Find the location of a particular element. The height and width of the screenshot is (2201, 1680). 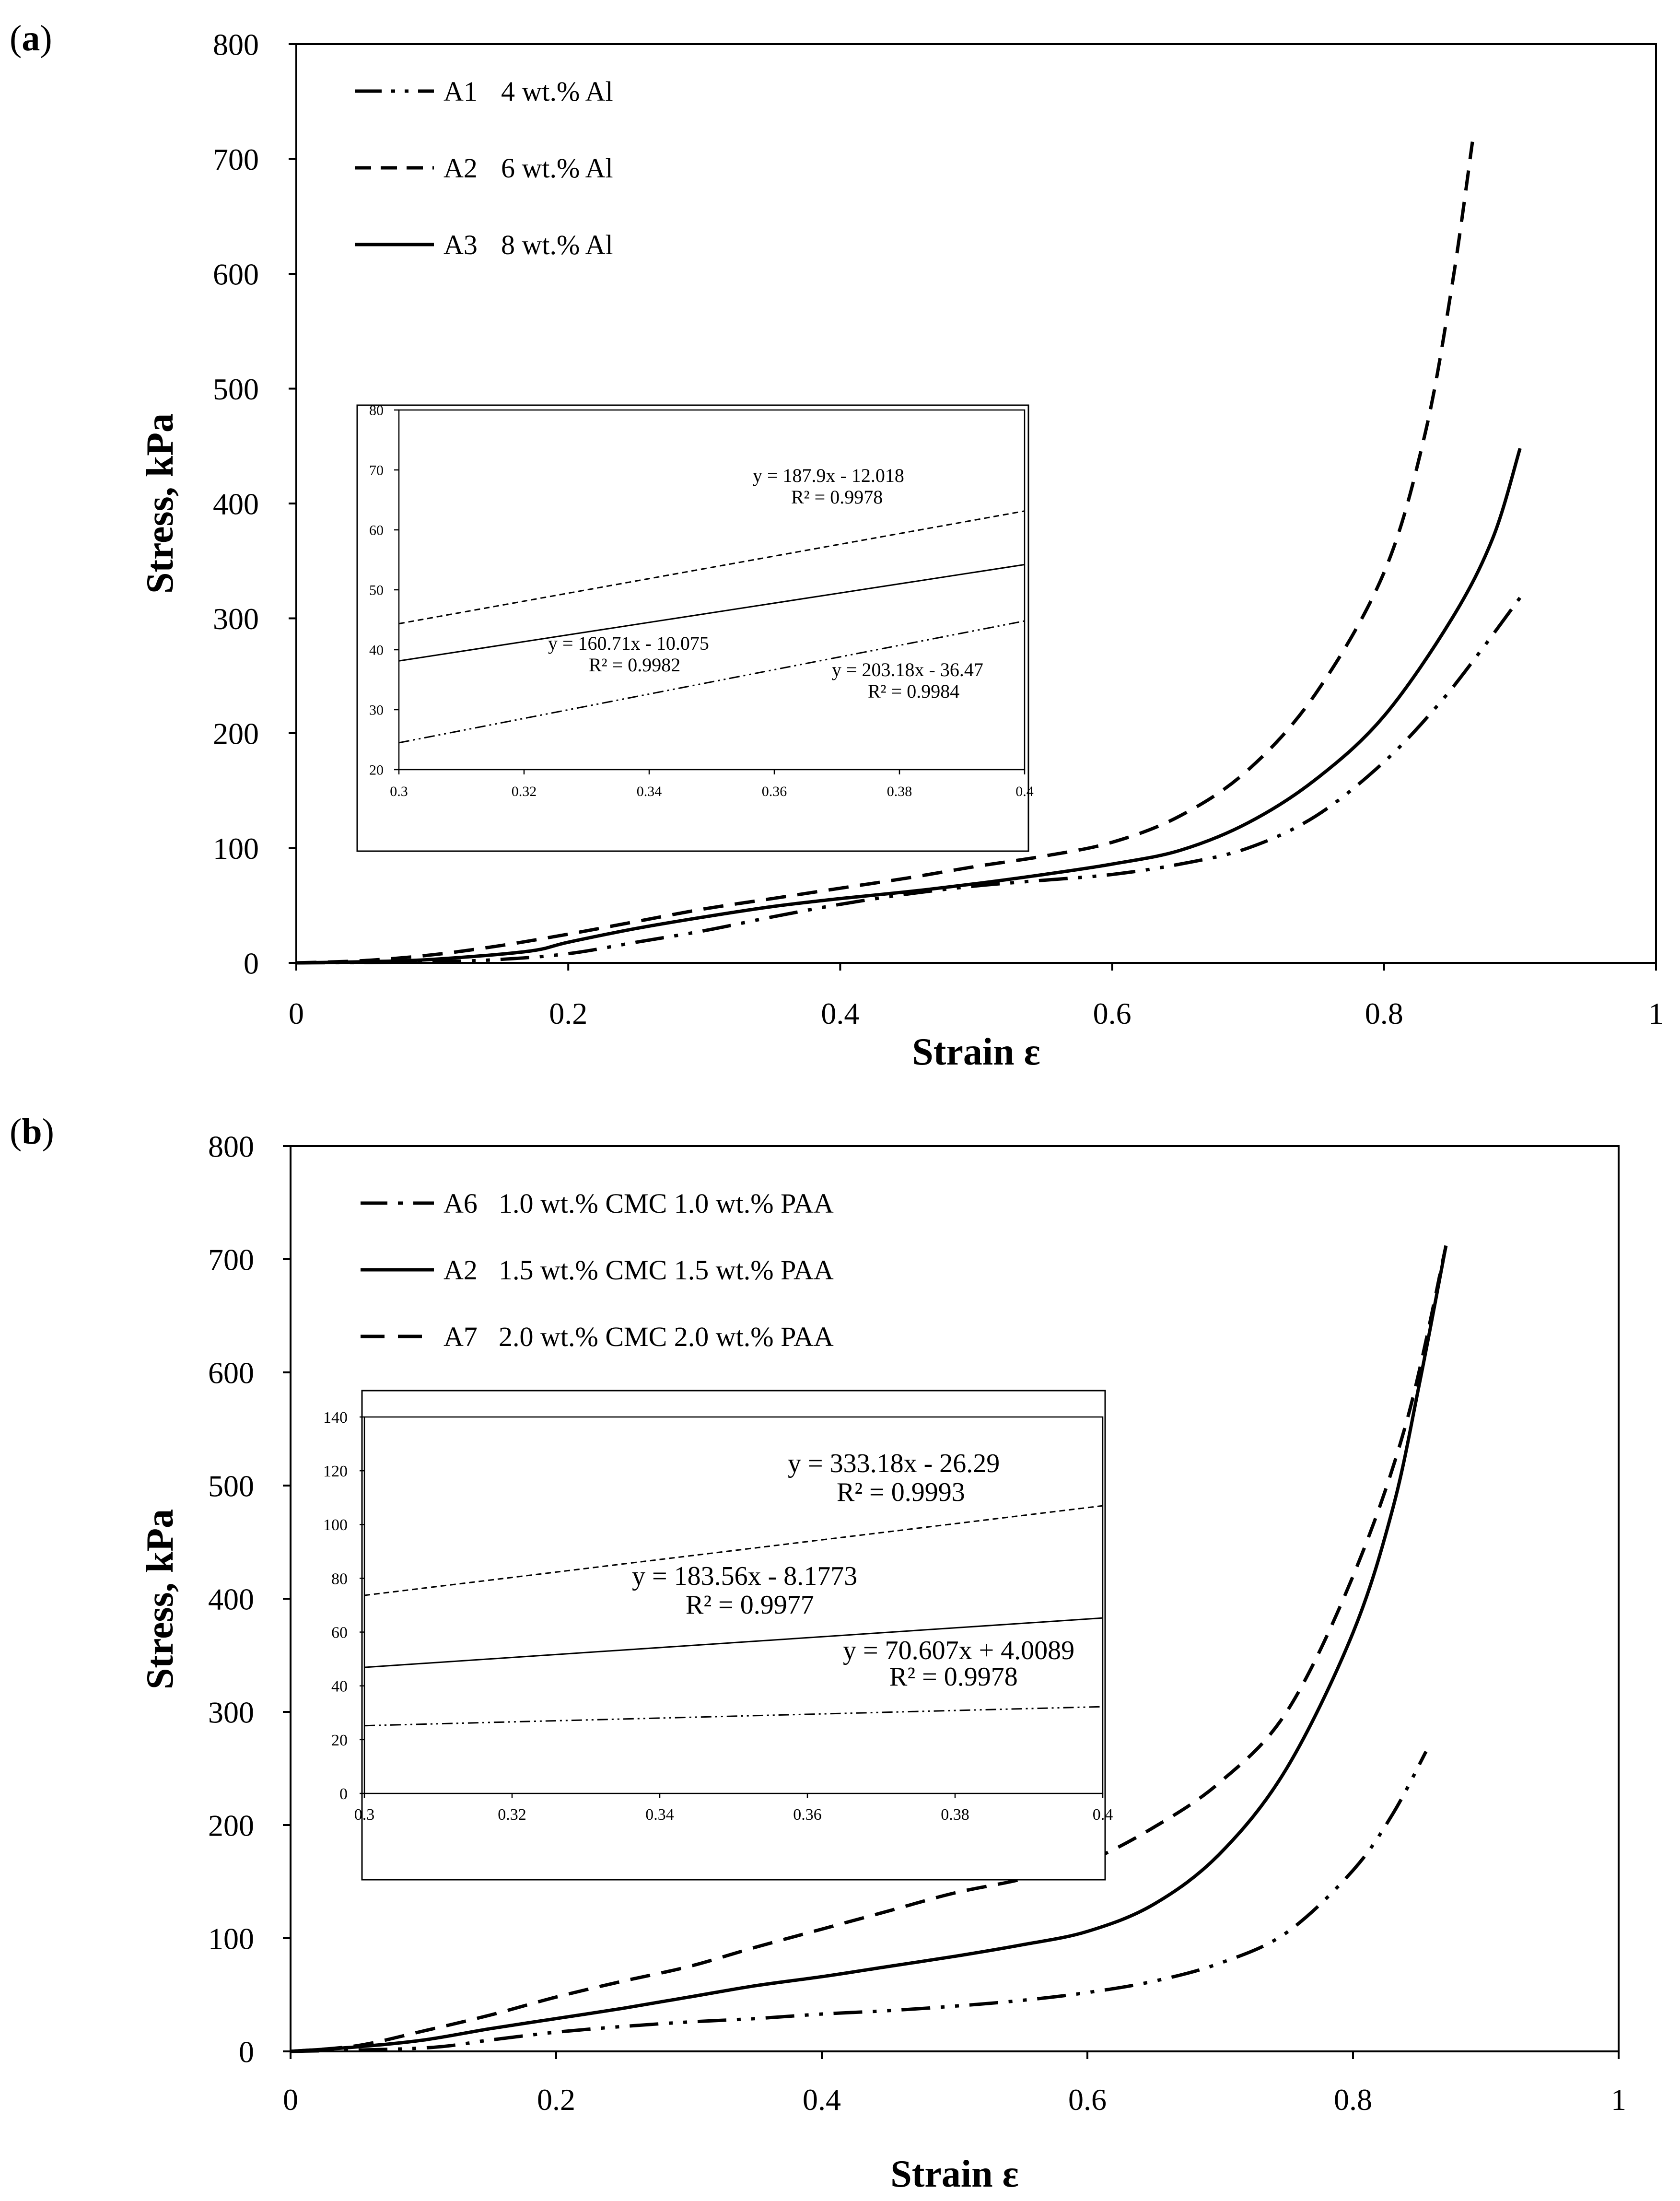

inset-fit-line-A6 is located at coordinates (733, 1716).